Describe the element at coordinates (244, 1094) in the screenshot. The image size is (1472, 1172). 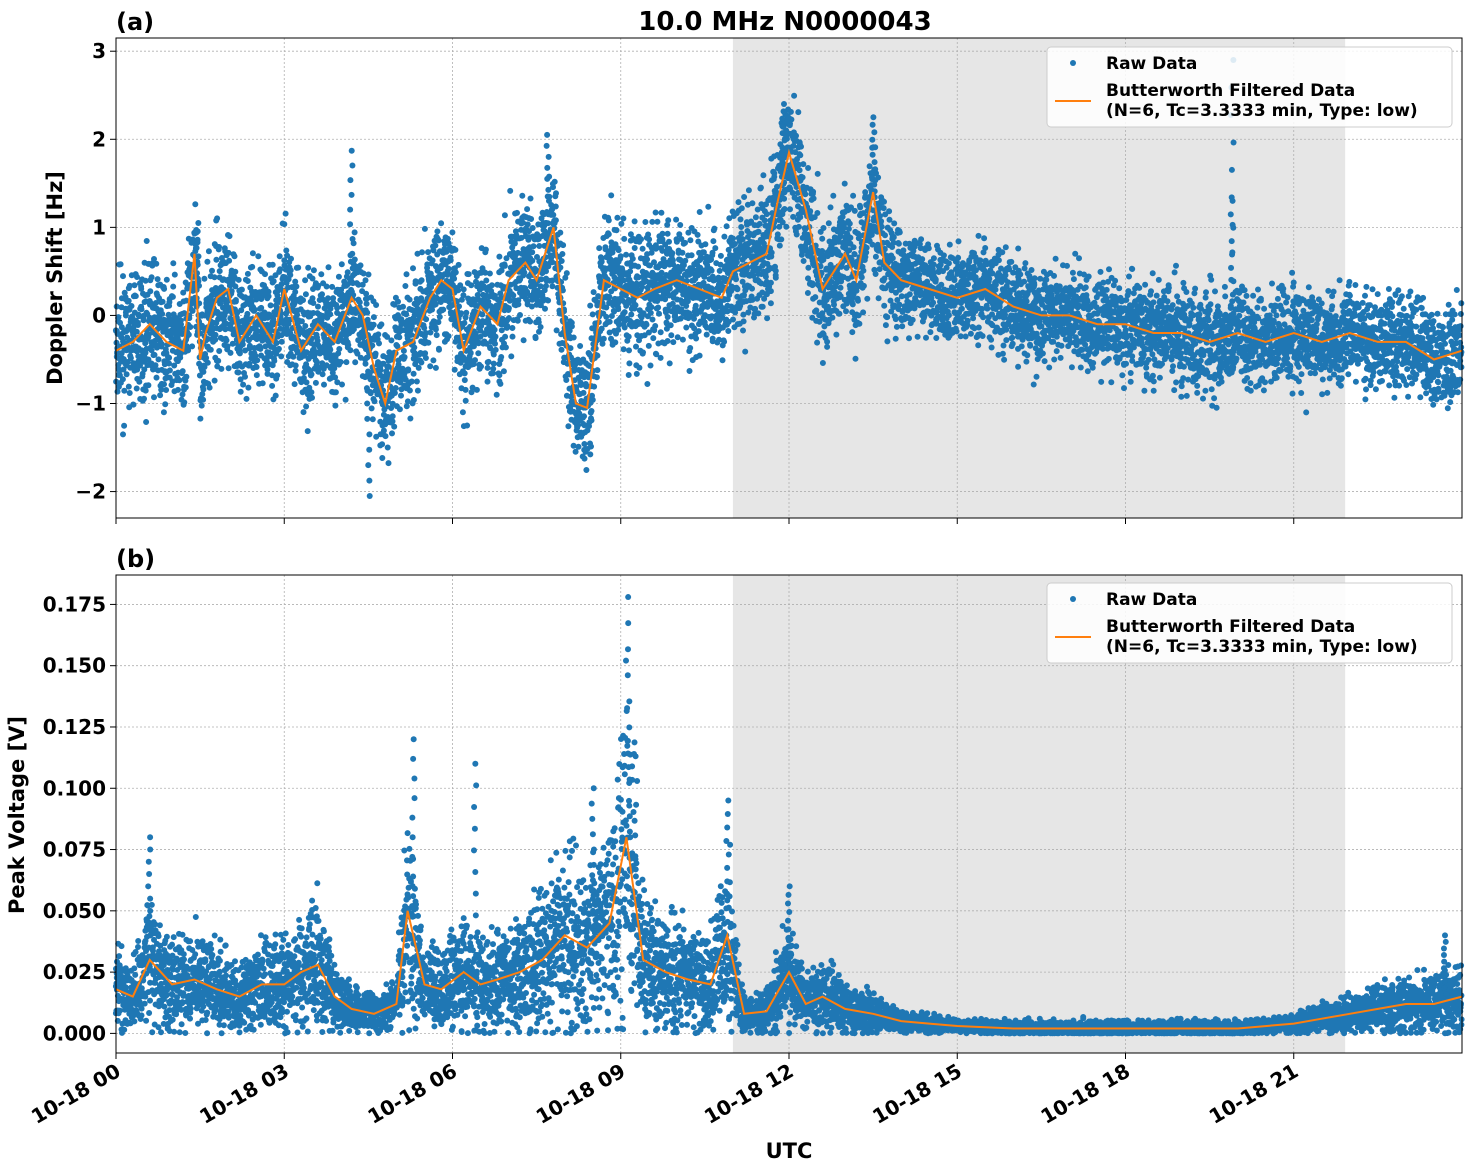
I see `x-tick-label: 10-18 03` at that location.